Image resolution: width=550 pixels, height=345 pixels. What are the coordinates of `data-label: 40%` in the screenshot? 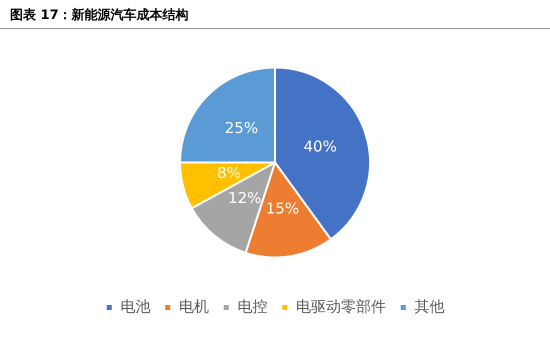 It's located at (320, 147).